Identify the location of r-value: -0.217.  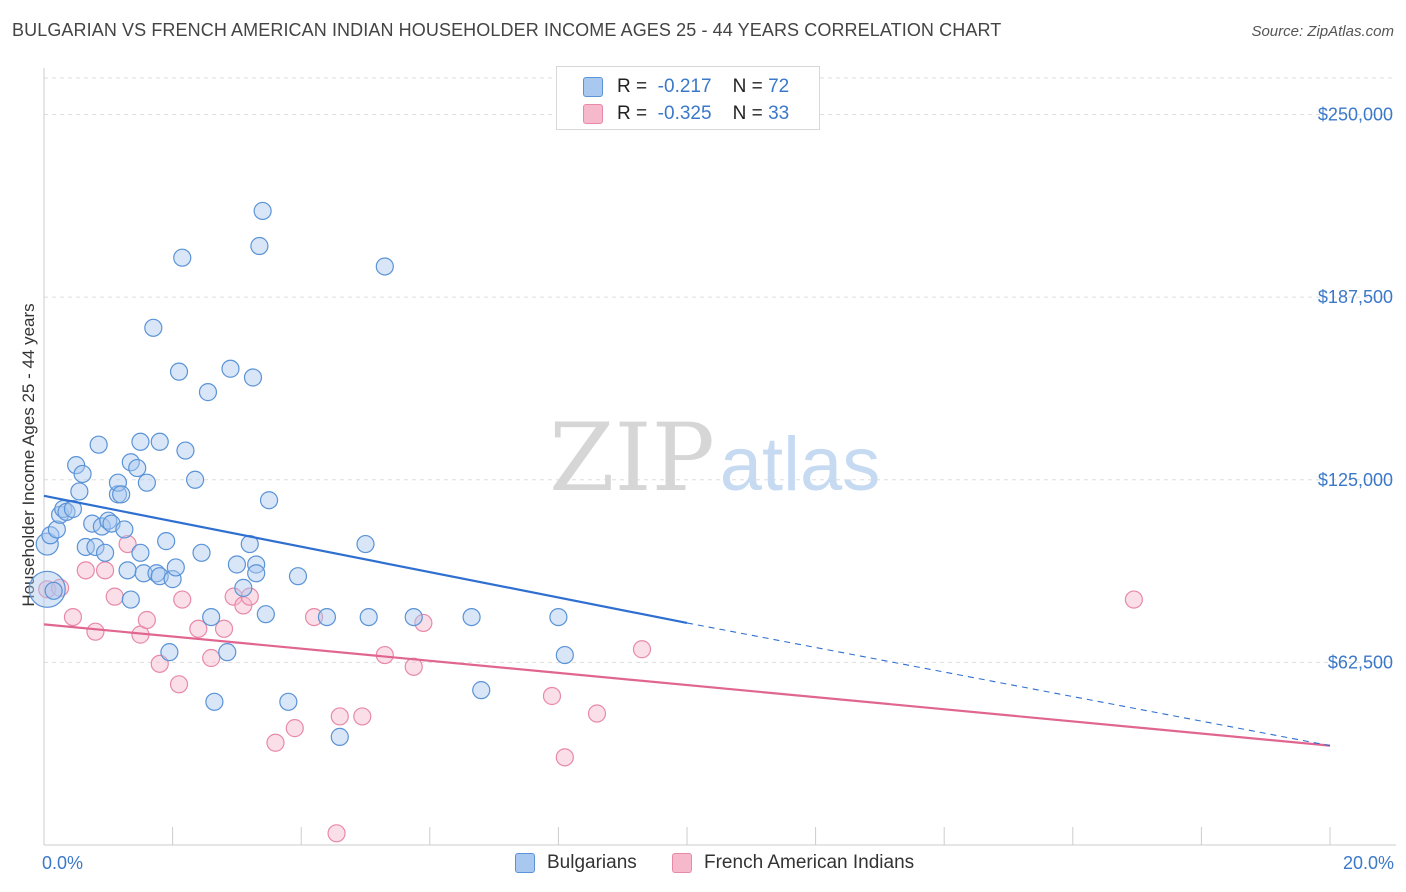
(684, 86).